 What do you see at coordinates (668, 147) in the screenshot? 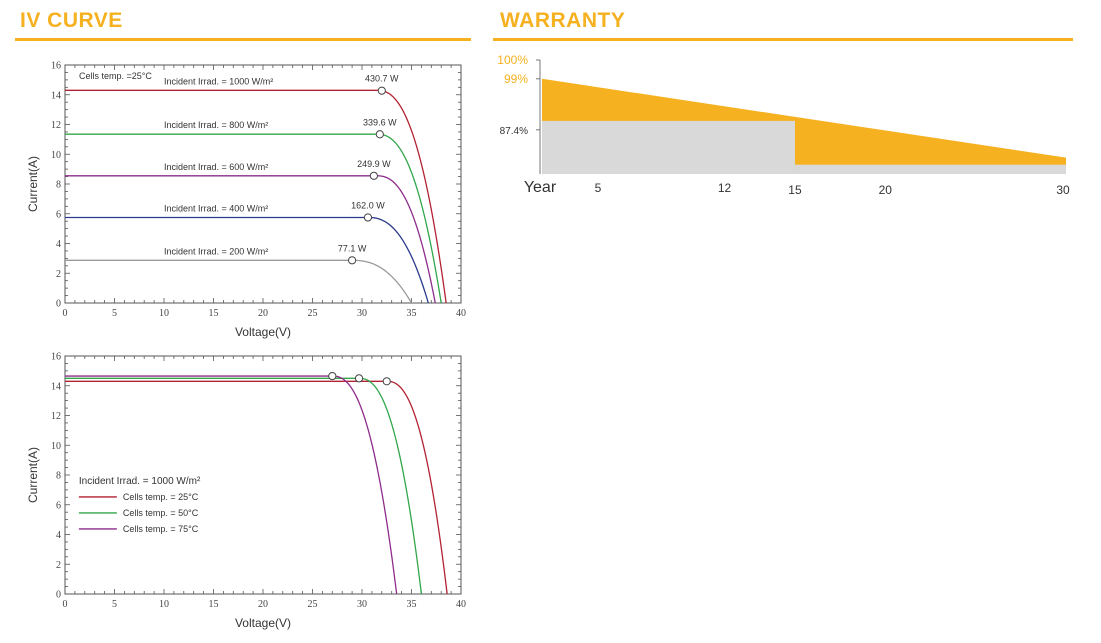
I see `product-warranty-area` at bounding box center [668, 147].